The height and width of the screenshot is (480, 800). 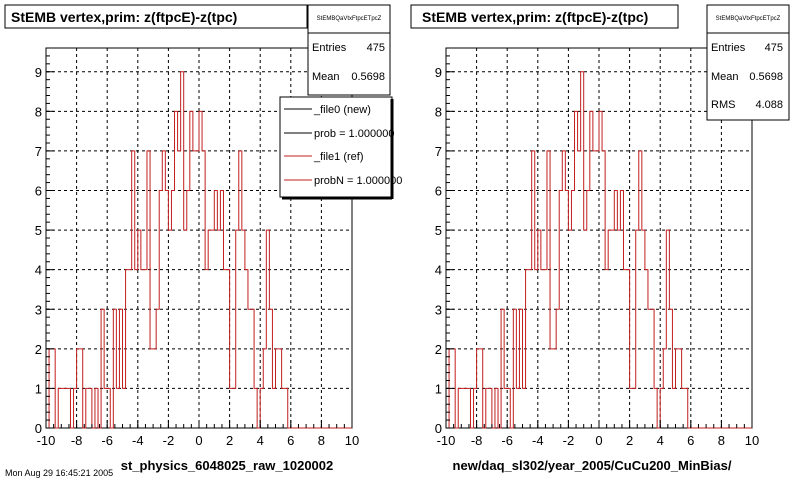 What do you see at coordinates (329, 48) in the screenshot?
I see `left-stats-entries-label: Entries` at bounding box center [329, 48].